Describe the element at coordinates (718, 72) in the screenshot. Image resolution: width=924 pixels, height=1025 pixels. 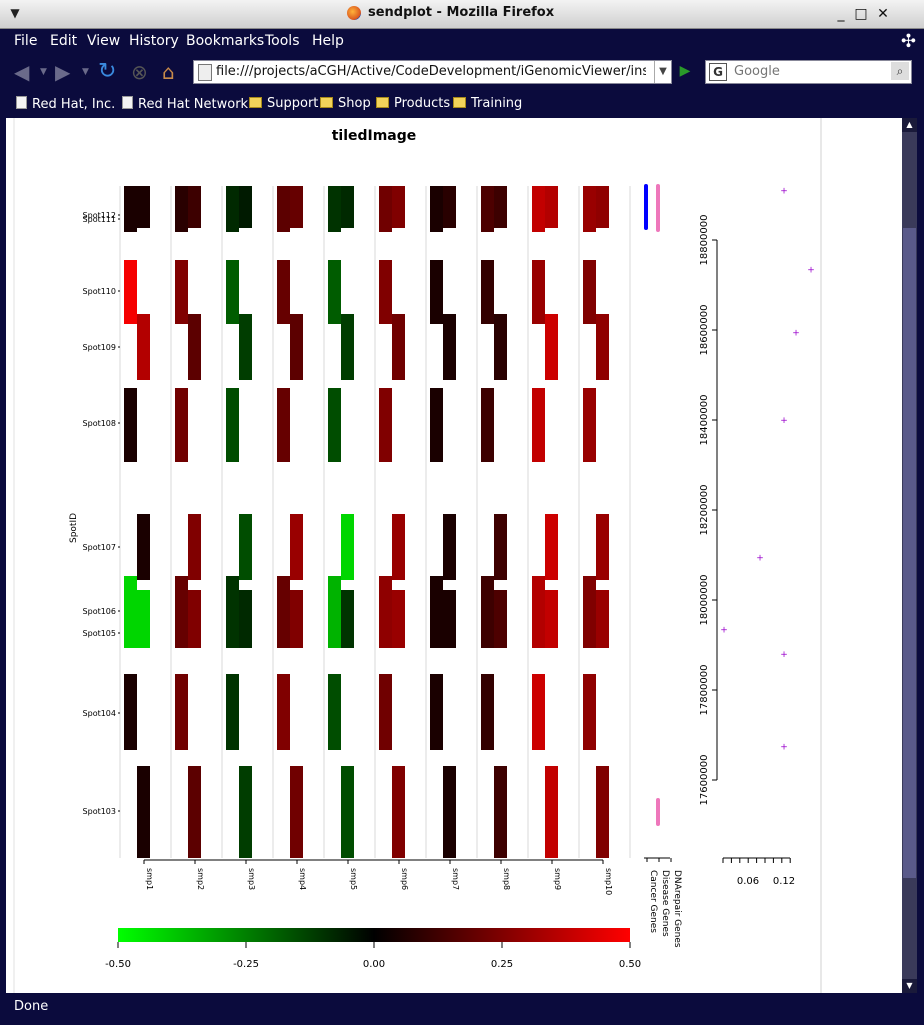
I see `google-icon: G` at that location.